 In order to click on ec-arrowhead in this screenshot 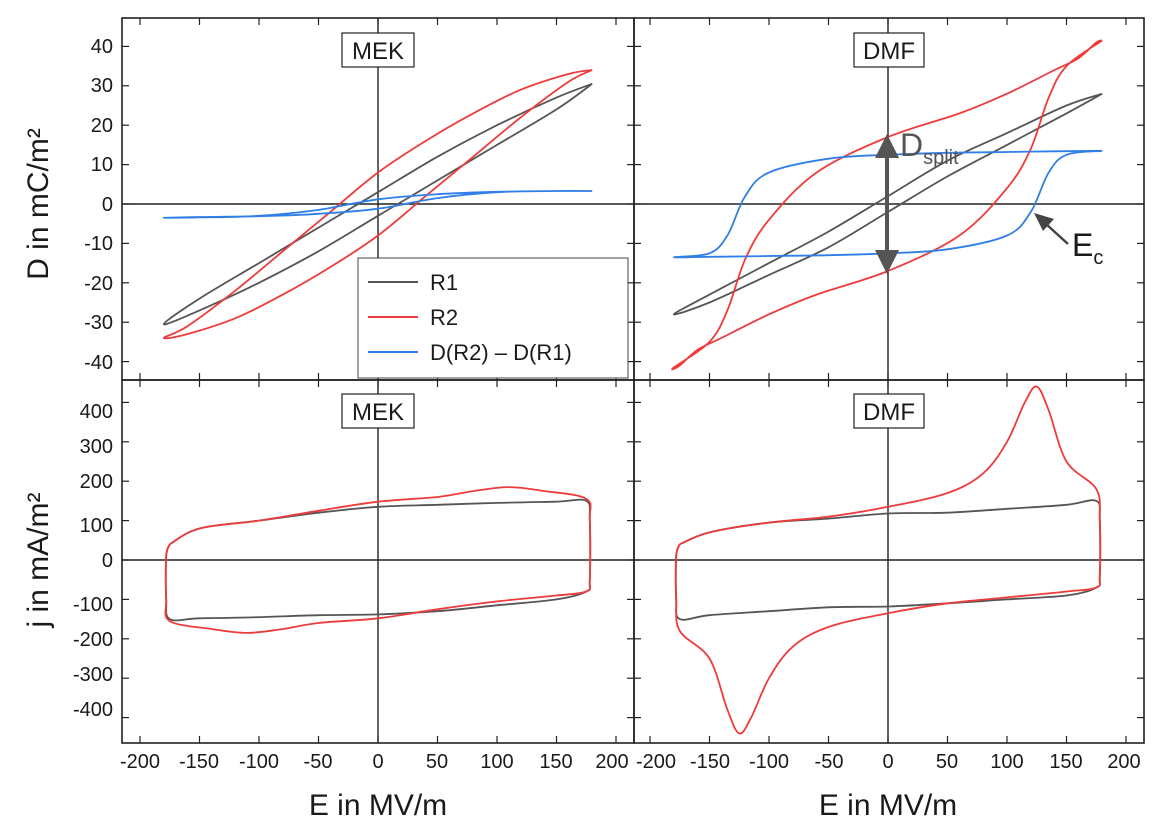, I will do `click(1044, 222)`.